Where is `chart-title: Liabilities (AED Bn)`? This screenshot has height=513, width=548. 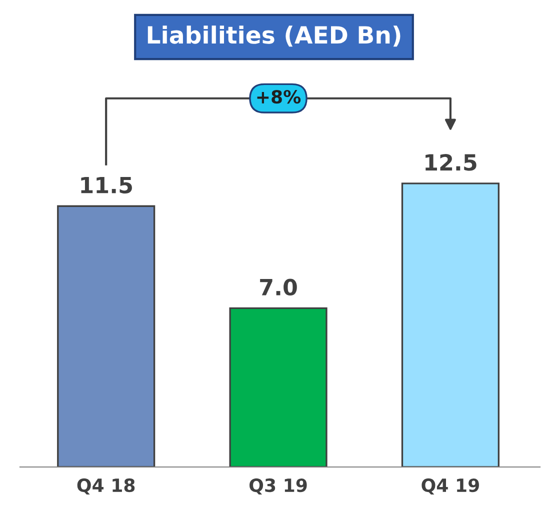 chart-title: Liabilities (AED Bn) is located at coordinates (274, 36).